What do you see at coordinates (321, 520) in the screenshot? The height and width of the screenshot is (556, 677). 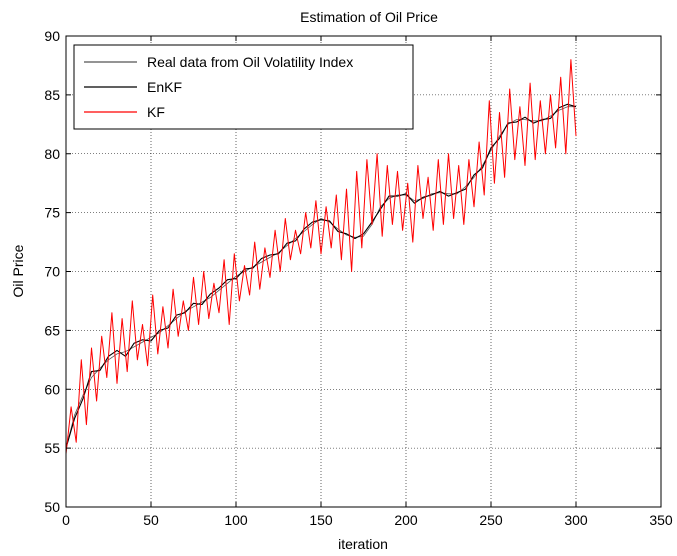 I see `x-tick-label: 150` at bounding box center [321, 520].